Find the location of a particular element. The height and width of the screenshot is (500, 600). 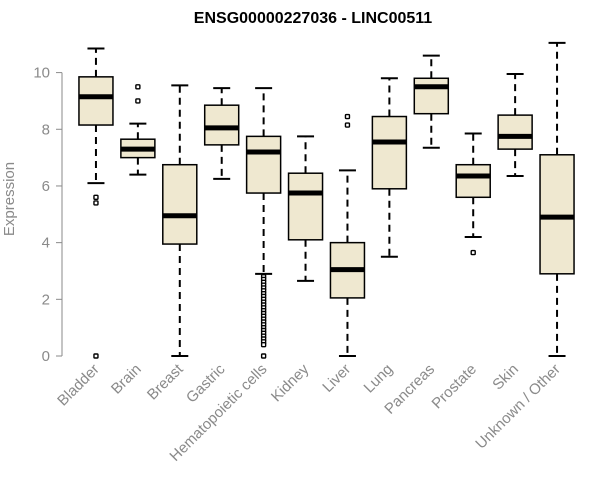

box-brain is located at coordinates (138, 130).